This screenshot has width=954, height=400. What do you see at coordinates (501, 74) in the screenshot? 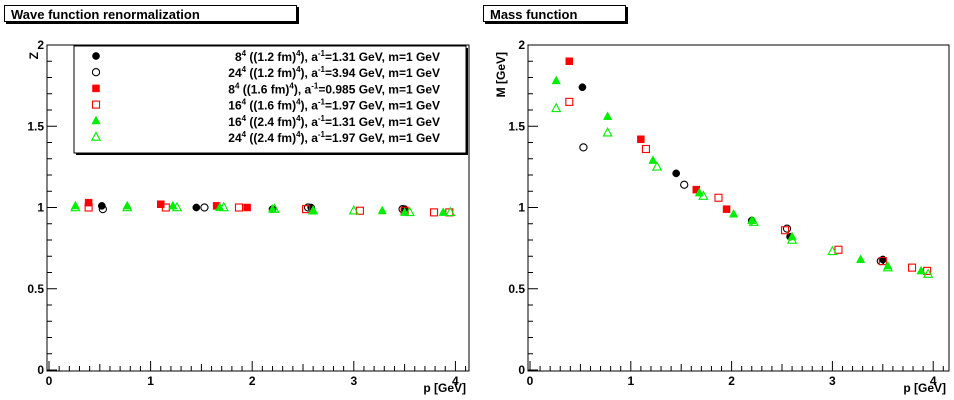
I see `y-axis-label: M [GeV]` at bounding box center [501, 74].